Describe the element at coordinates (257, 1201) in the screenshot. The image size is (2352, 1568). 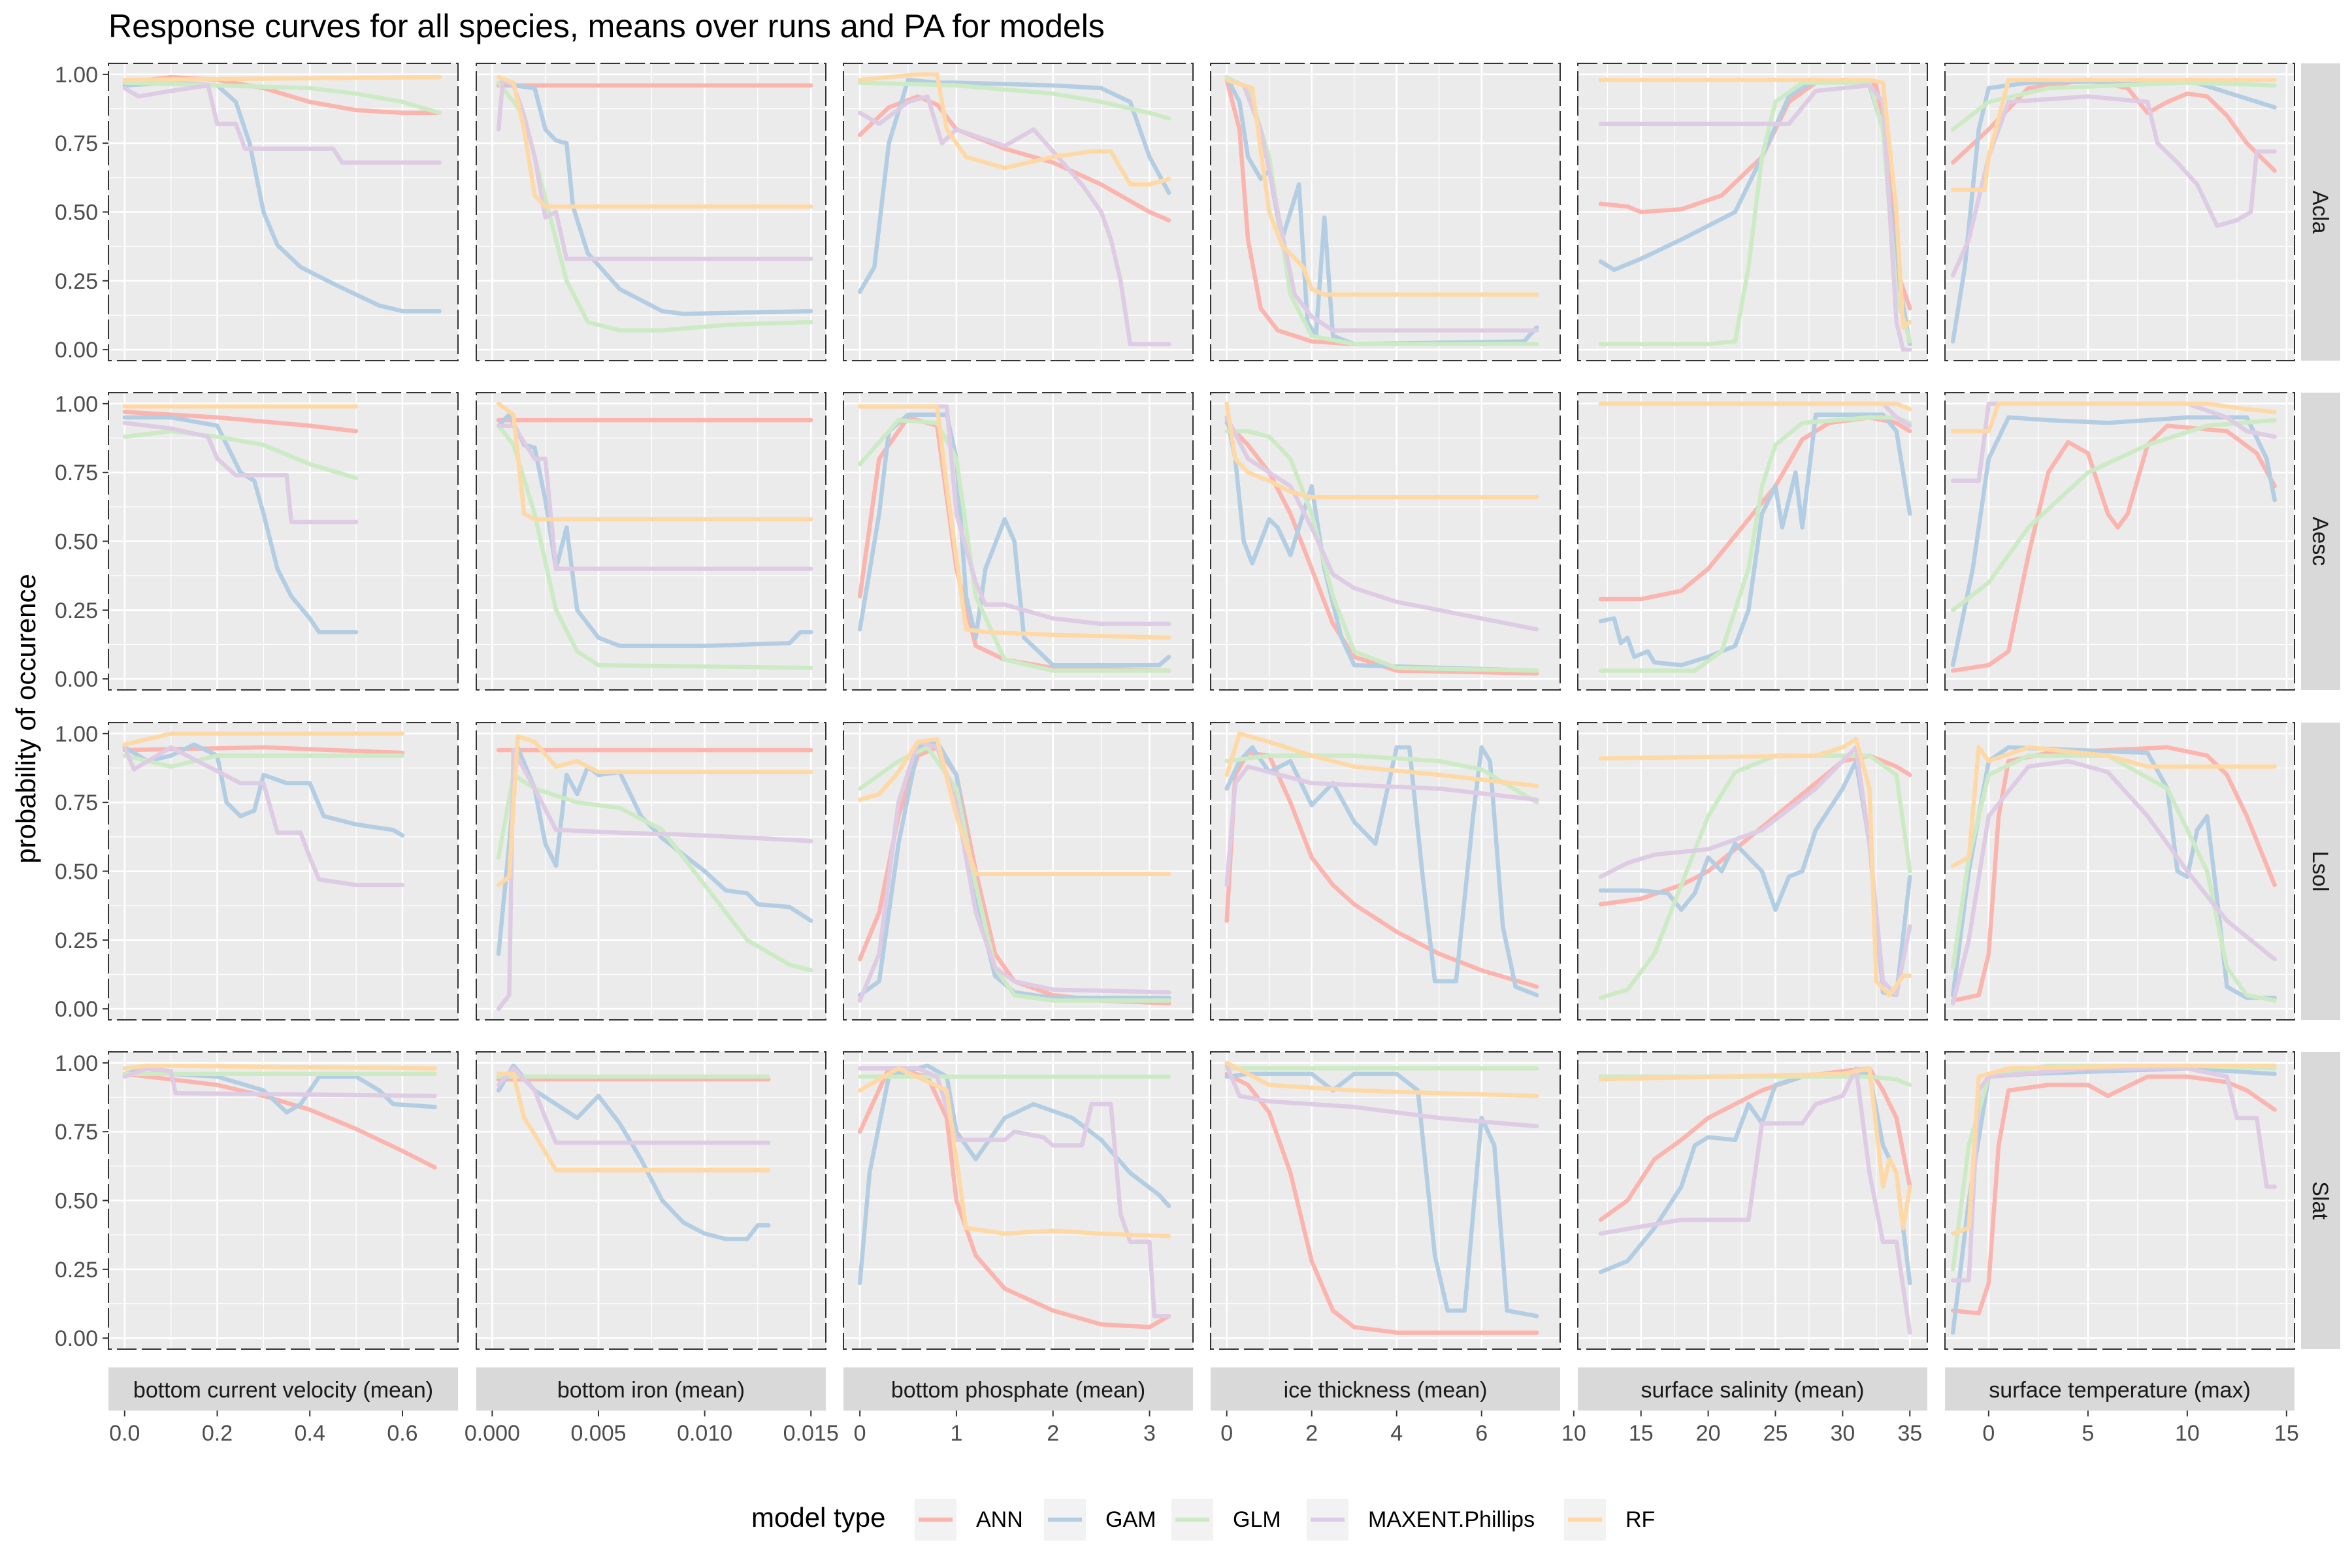
I see `panel-Slat-0: 0.00 0.25 0.50 0.75 1.00` at that location.